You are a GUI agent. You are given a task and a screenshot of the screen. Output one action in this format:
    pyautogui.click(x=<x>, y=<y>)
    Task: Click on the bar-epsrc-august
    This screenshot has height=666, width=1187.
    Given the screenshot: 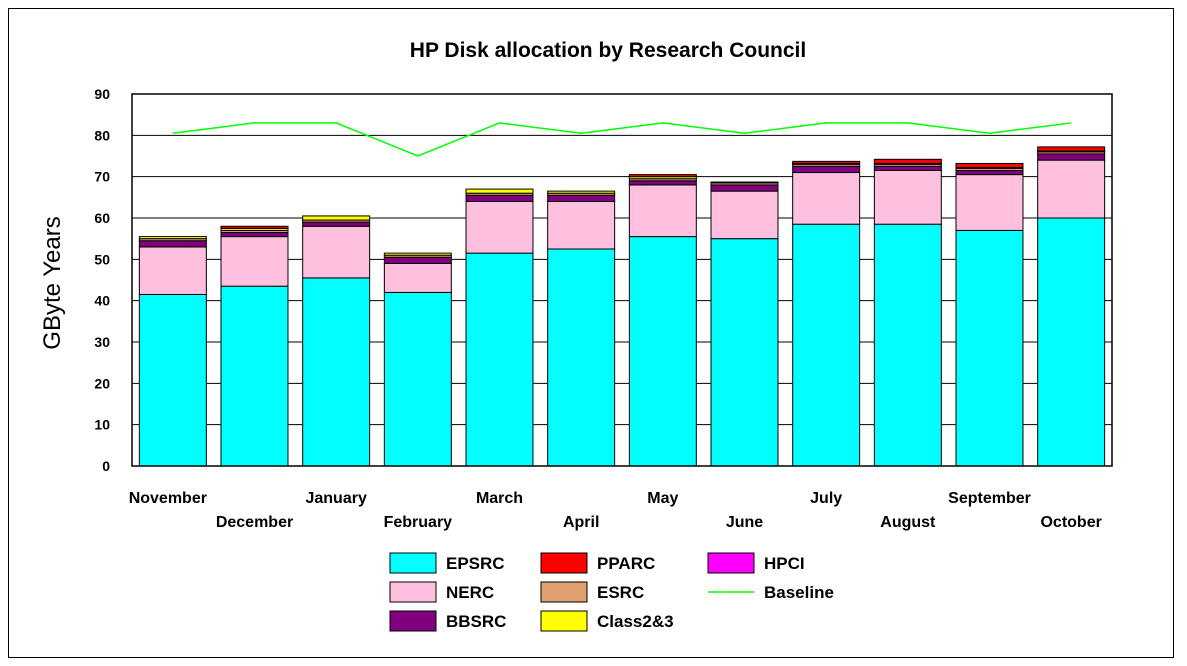 What is the action you would take?
    pyautogui.click(x=907, y=345)
    